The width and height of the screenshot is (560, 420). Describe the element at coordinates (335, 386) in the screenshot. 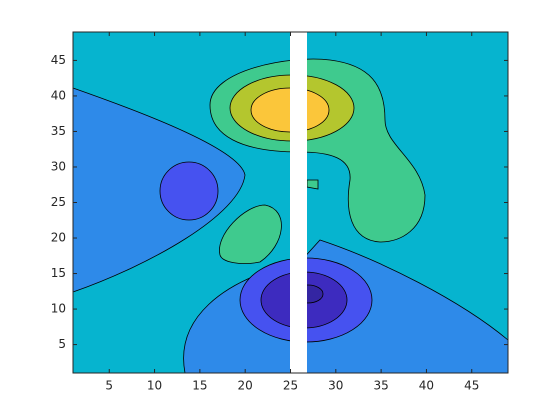

I see `x-tick-label: 30` at that location.